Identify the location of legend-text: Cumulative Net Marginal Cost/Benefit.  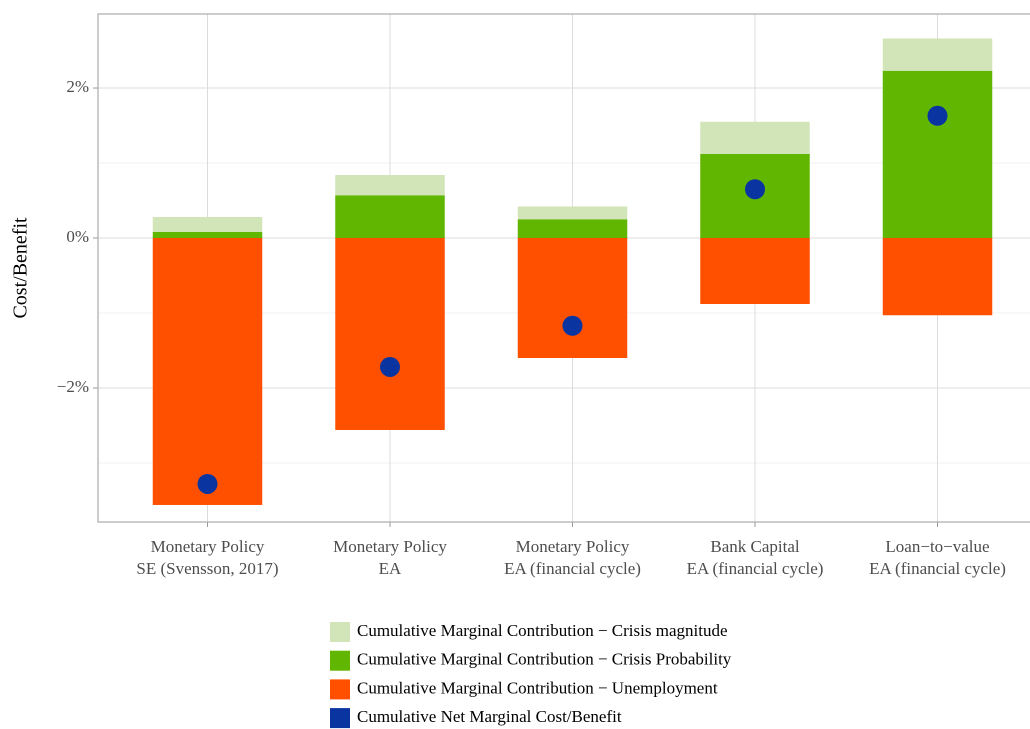
(489, 716).